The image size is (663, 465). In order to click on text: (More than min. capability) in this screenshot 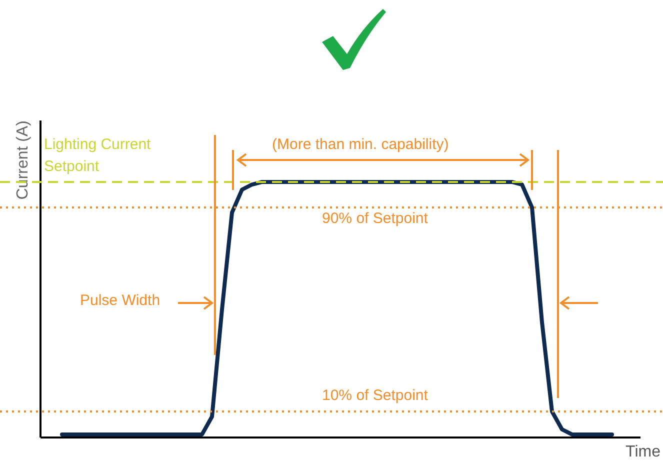, I will do `click(360, 144)`.